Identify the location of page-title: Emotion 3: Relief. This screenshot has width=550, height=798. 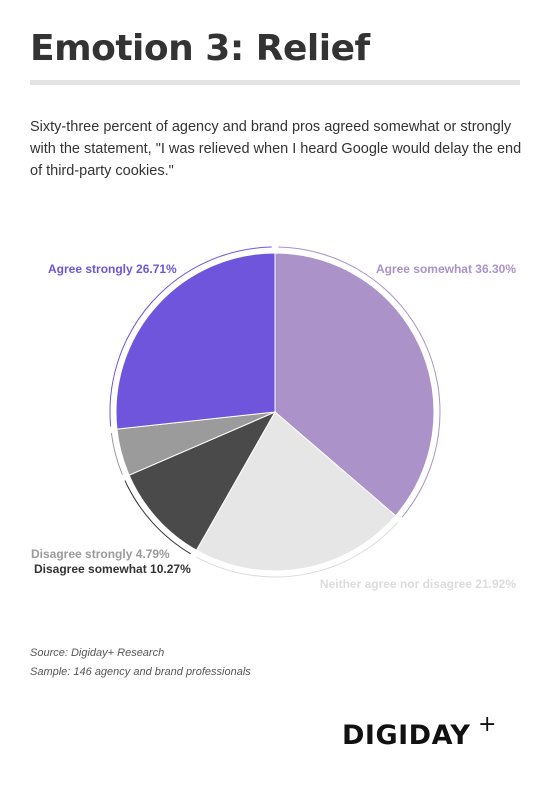
(200, 48).